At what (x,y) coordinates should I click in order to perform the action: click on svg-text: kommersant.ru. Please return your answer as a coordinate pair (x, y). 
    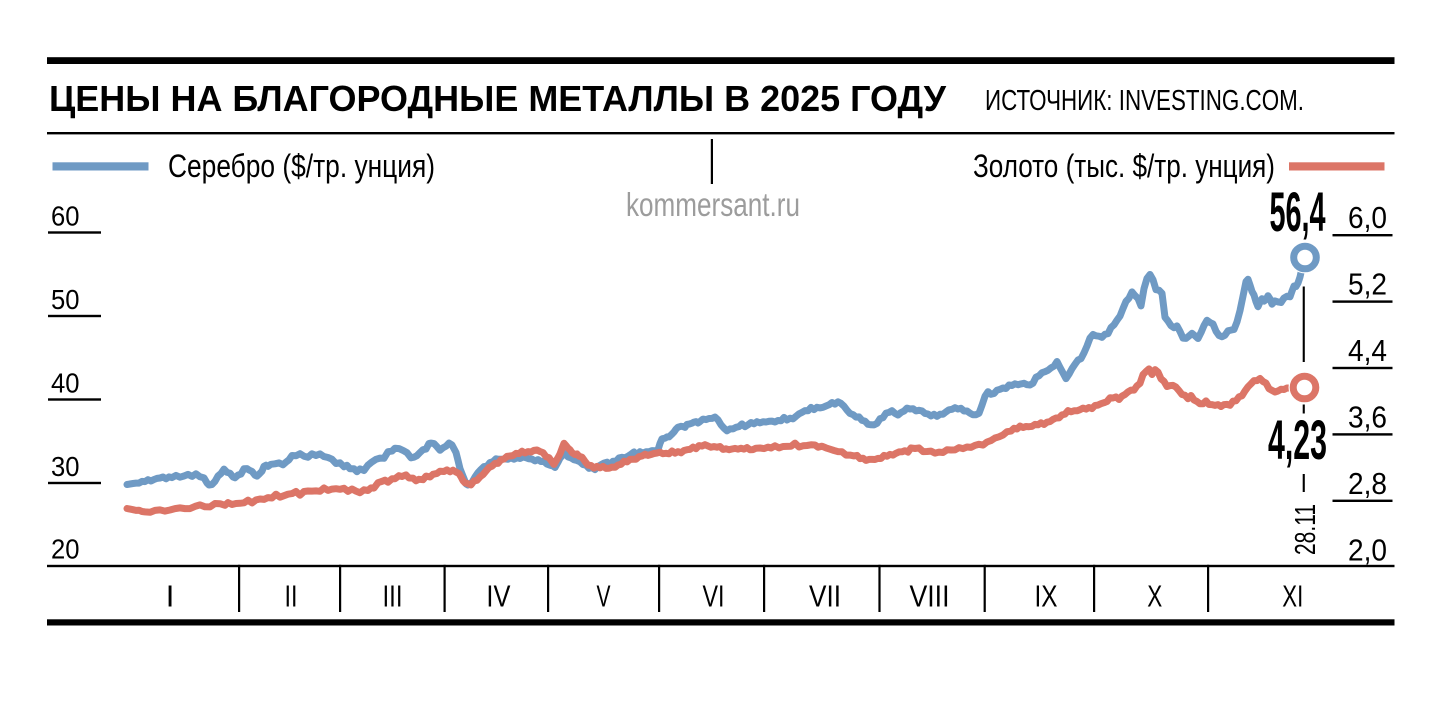
    Looking at the image, I should click on (713, 205).